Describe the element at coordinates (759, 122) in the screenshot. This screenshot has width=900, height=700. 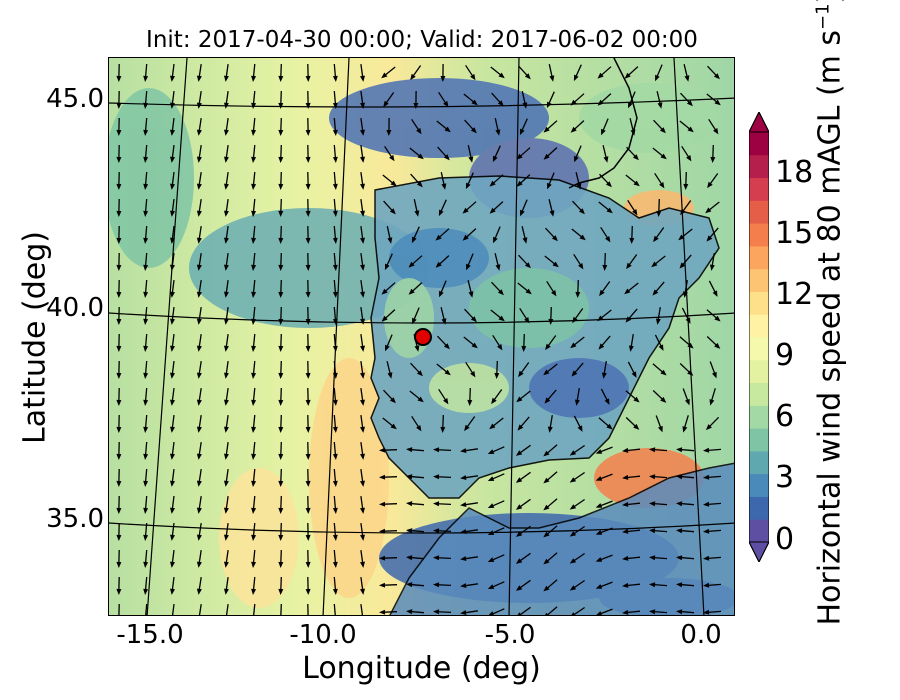
I see `colorbar-extend-max` at that location.